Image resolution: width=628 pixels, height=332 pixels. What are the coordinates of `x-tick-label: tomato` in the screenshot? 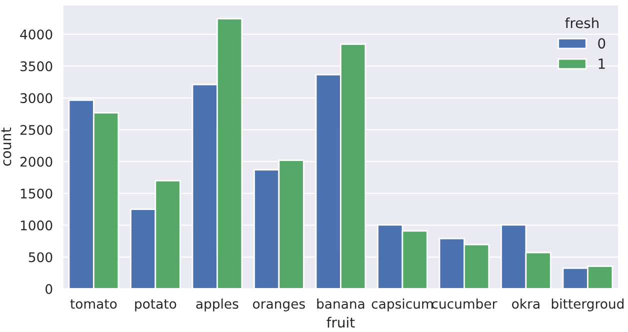 It's located at (93, 304).